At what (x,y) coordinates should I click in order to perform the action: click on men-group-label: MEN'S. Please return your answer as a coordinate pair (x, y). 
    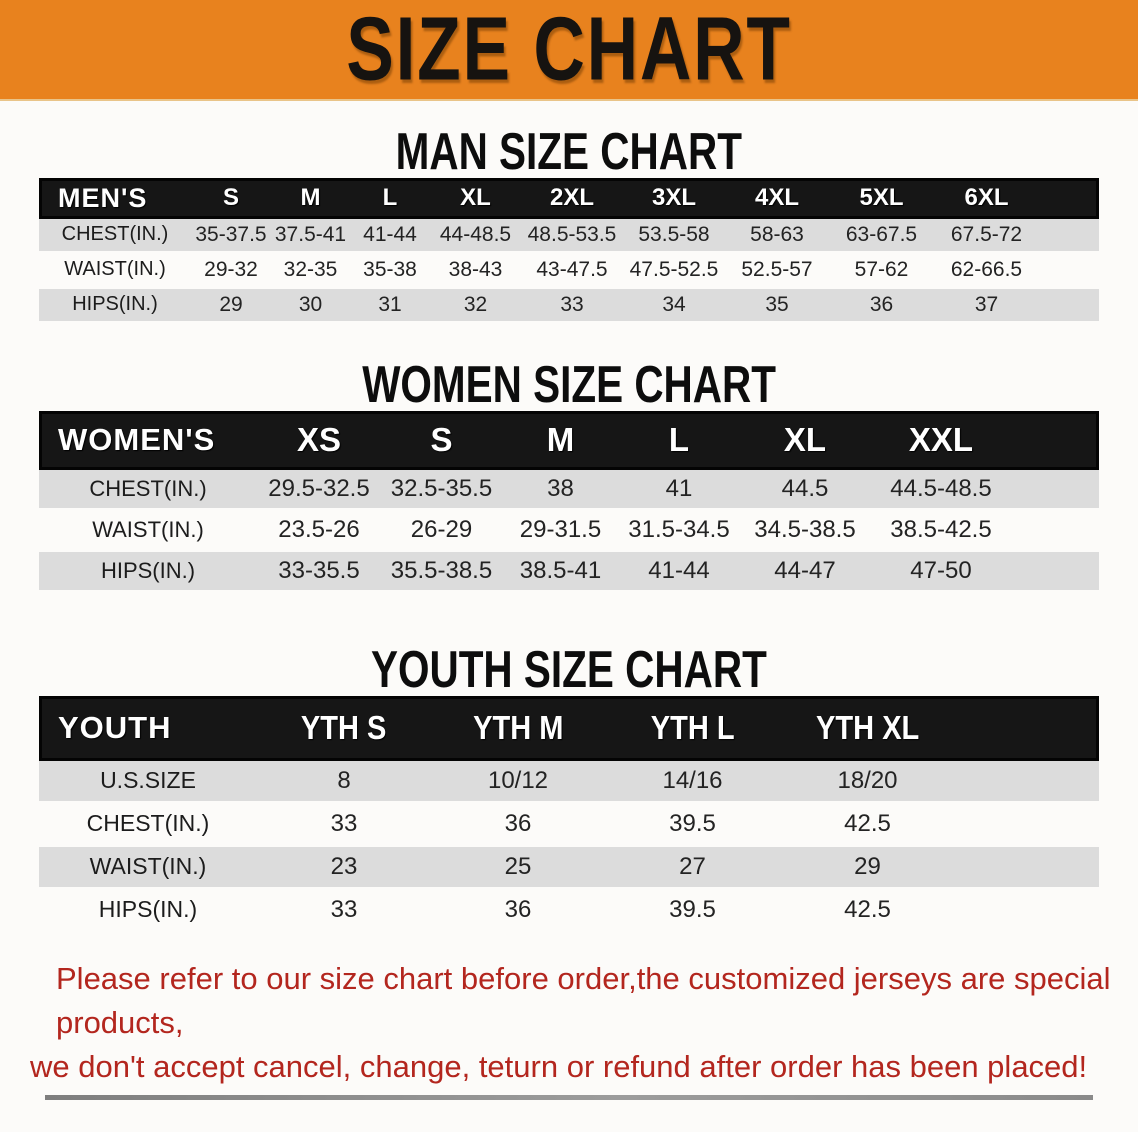
    Looking at the image, I should click on (103, 197).